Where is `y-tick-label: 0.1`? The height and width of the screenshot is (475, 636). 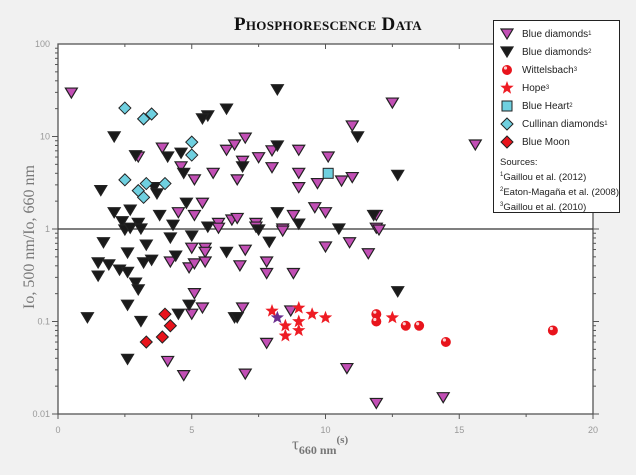 y-tick-label: 0.1 is located at coordinates (43, 322).